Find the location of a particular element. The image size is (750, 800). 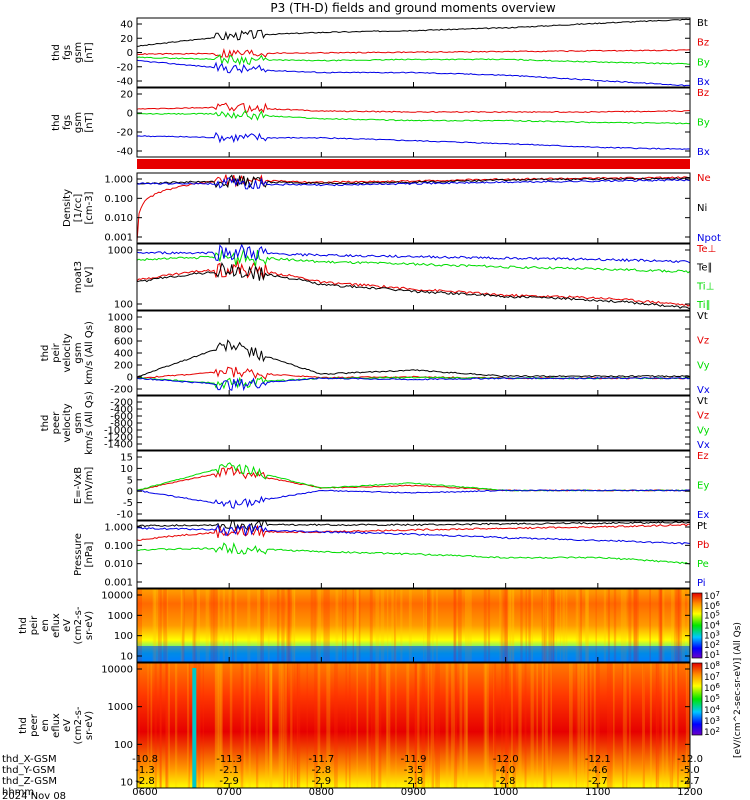

y-axis-label: thd is located at coordinates (56, 122).